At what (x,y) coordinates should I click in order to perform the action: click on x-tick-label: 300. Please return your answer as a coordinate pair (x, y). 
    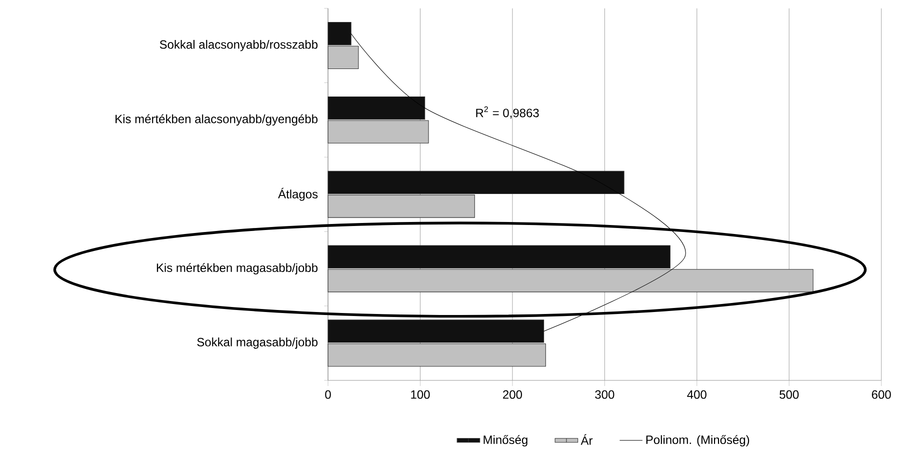
    Looking at the image, I should click on (604, 394).